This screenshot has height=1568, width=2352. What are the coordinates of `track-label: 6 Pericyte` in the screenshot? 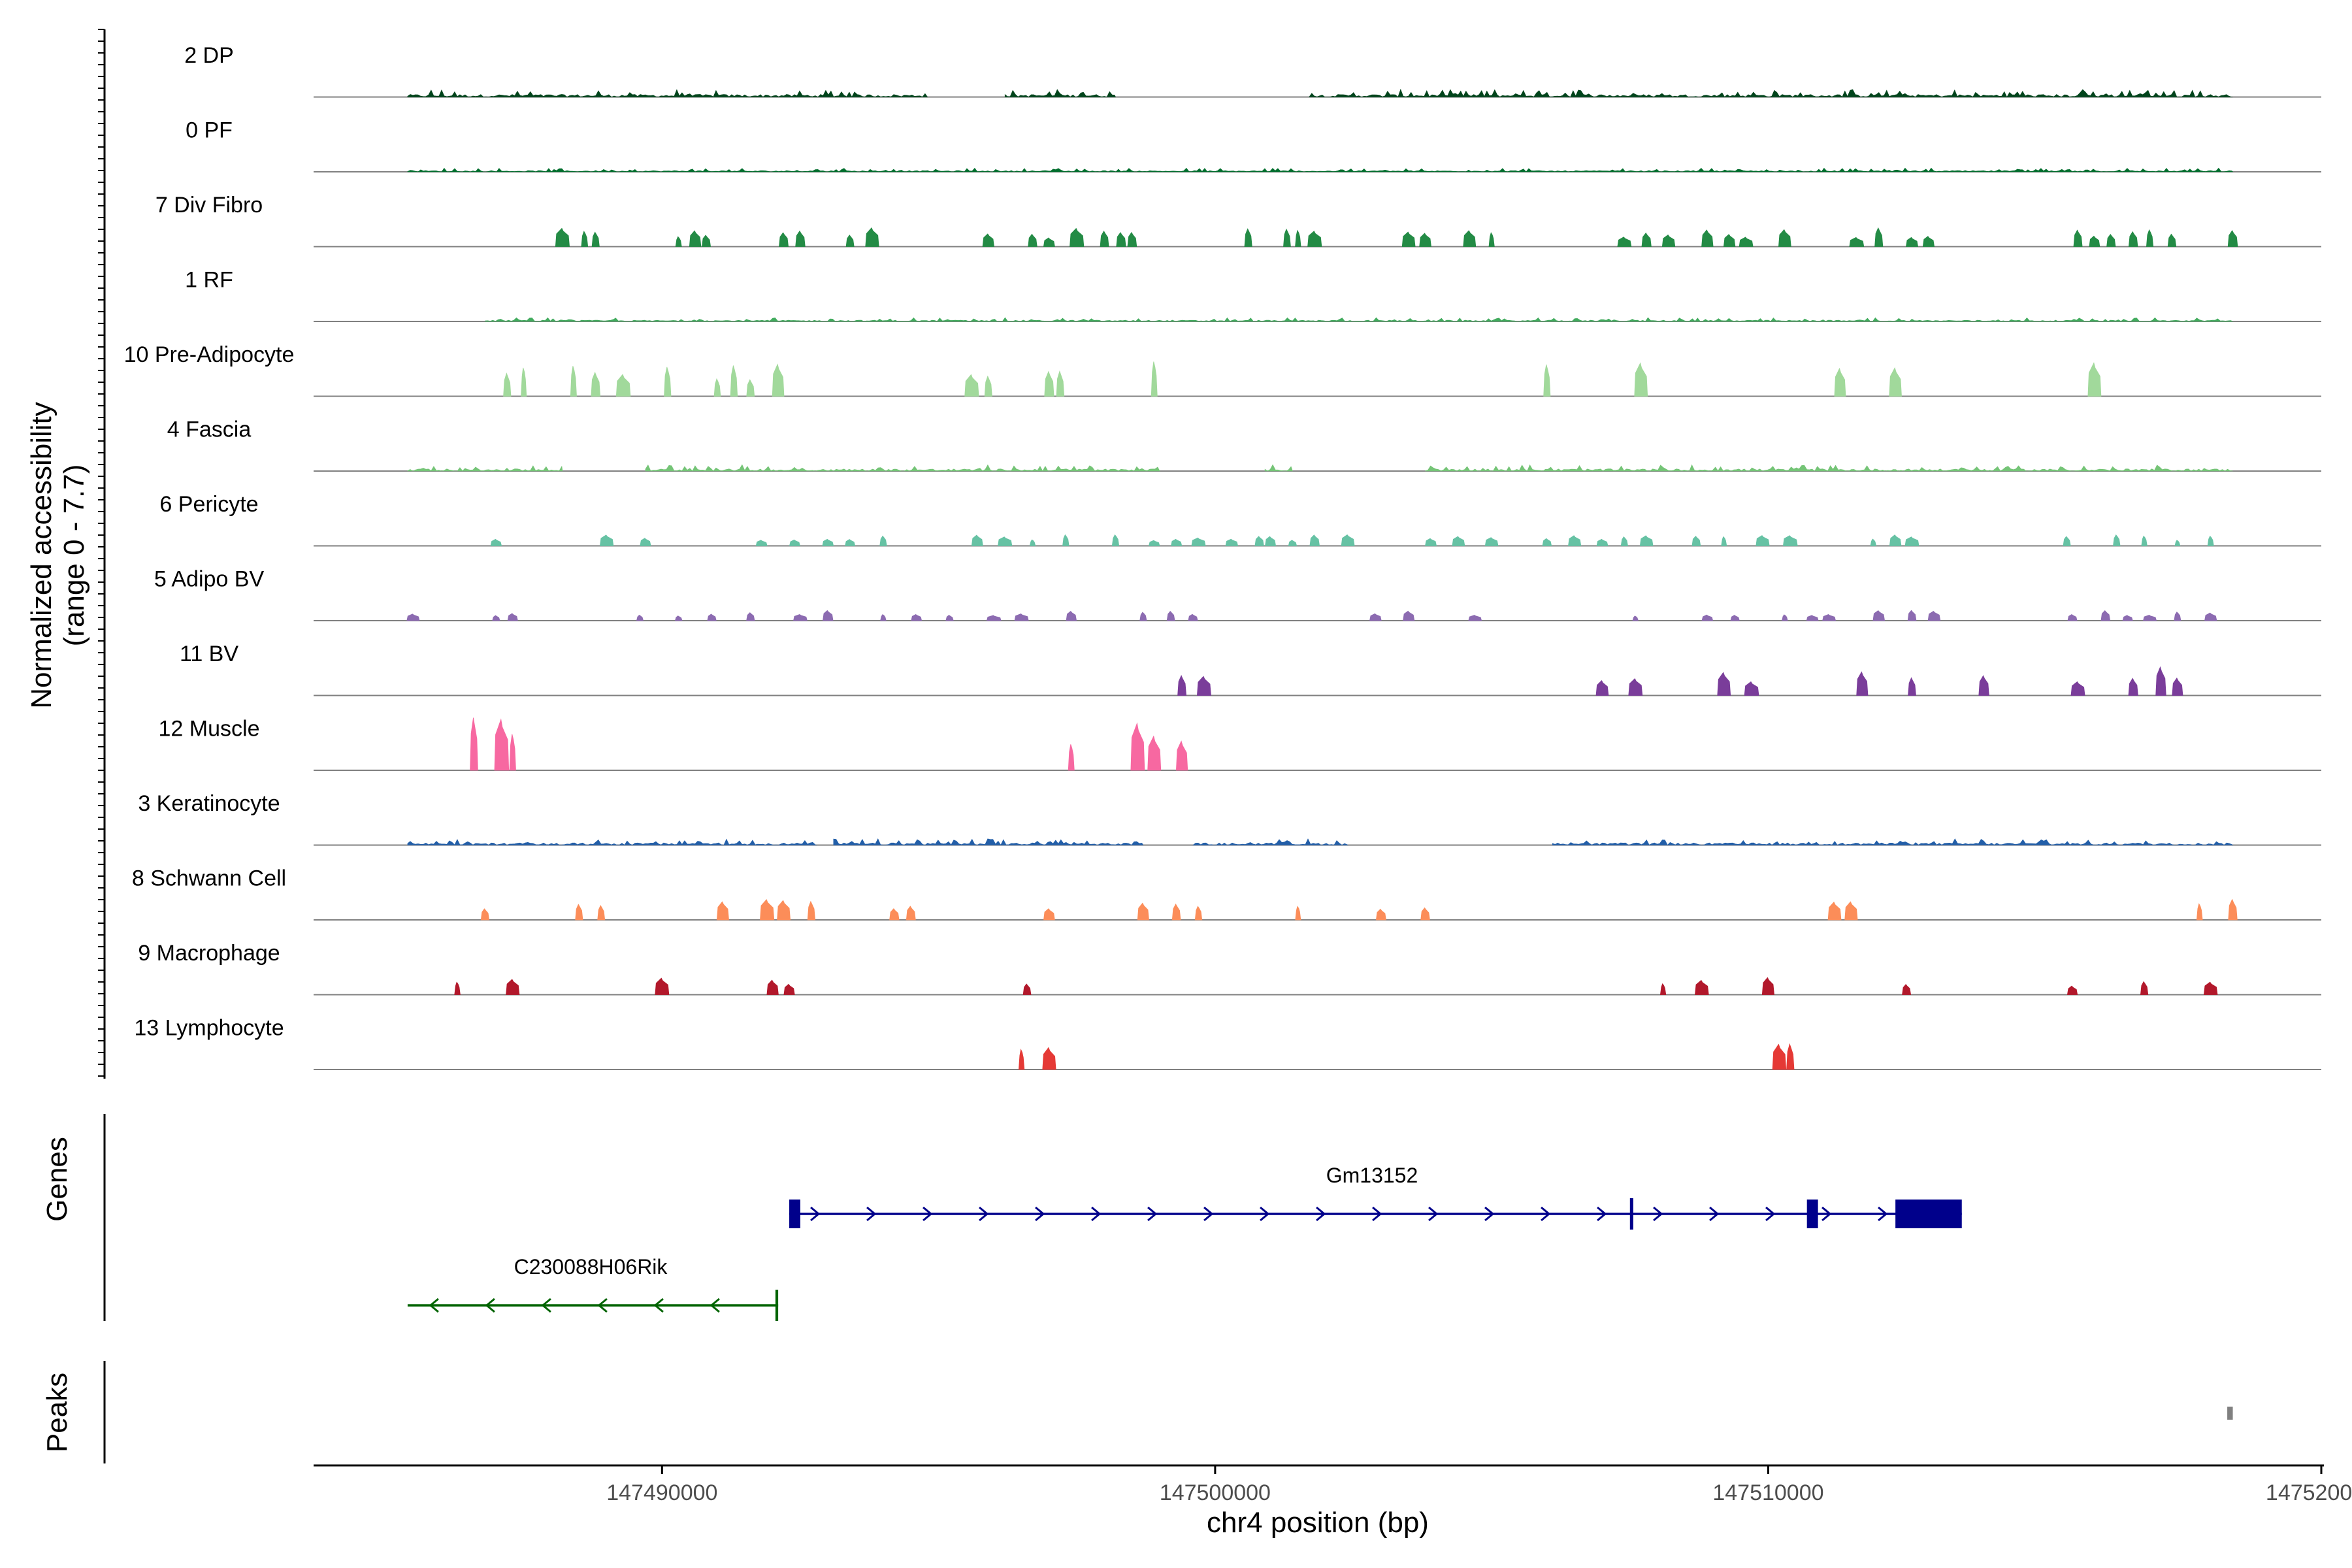 It's located at (208, 504).